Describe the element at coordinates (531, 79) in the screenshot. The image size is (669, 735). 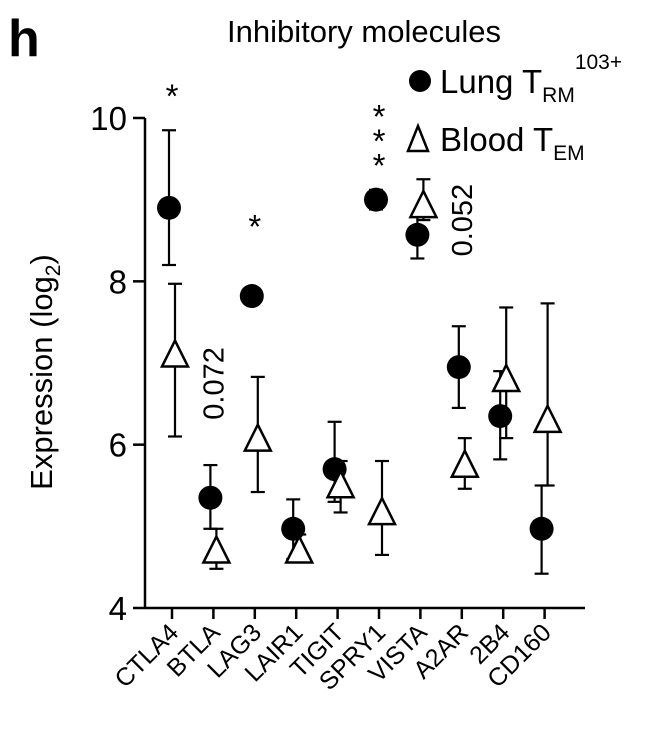
I see `legend-label-lung: Lung TRM103+` at that location.